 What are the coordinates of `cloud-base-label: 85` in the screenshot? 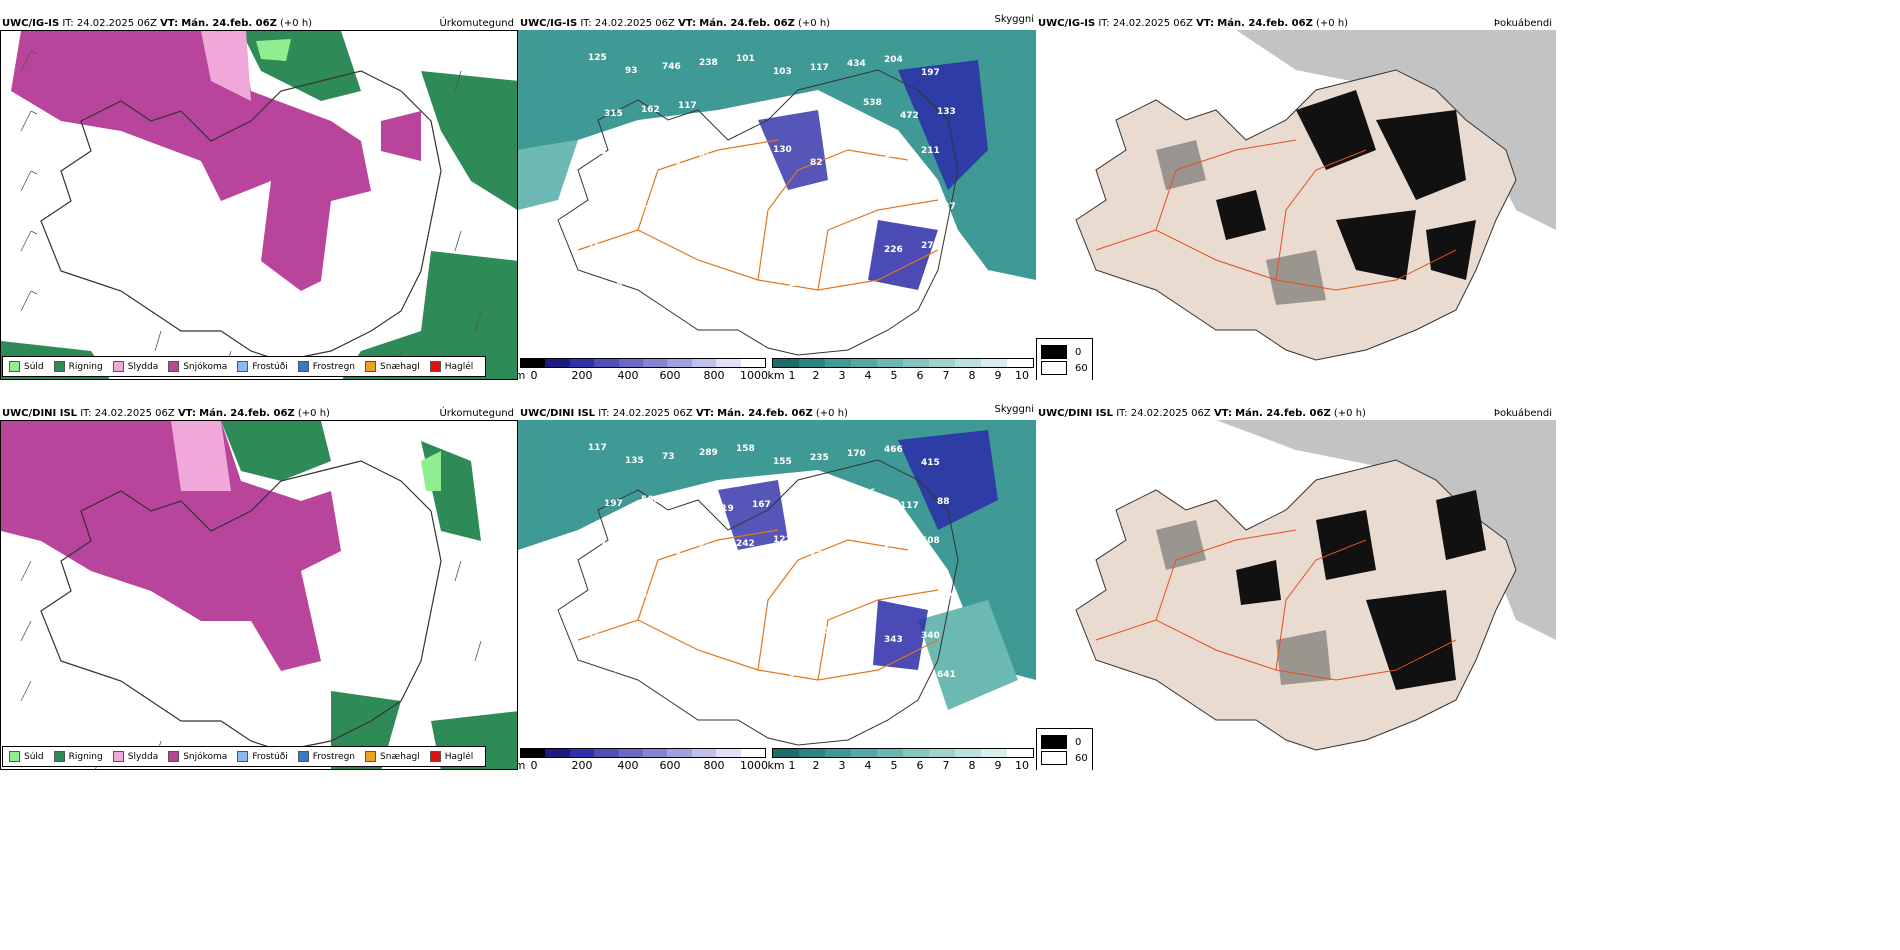 It's located at (705, 158).